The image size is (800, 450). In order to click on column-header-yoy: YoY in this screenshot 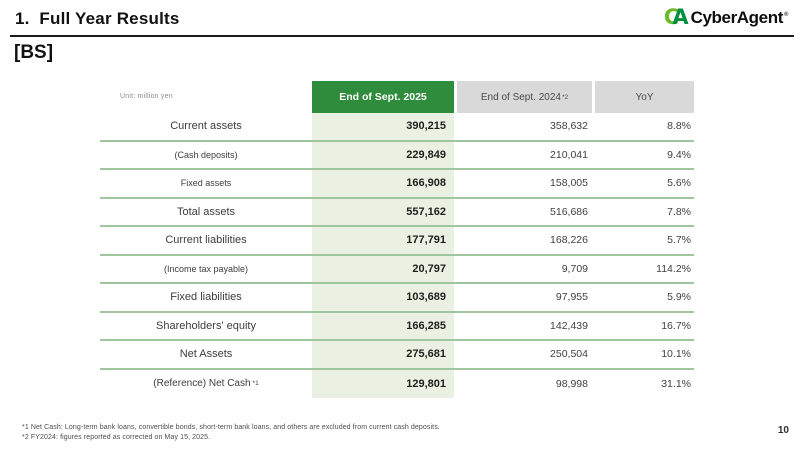, I will do `click(644, 97)`.